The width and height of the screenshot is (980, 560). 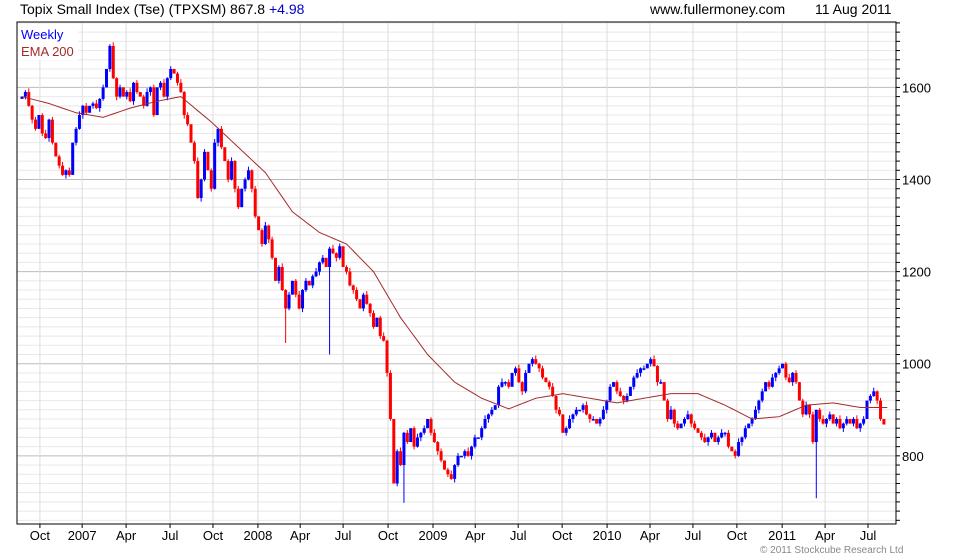 I want to click on legend-weekly: Weekly, so click(x=42, y=34).